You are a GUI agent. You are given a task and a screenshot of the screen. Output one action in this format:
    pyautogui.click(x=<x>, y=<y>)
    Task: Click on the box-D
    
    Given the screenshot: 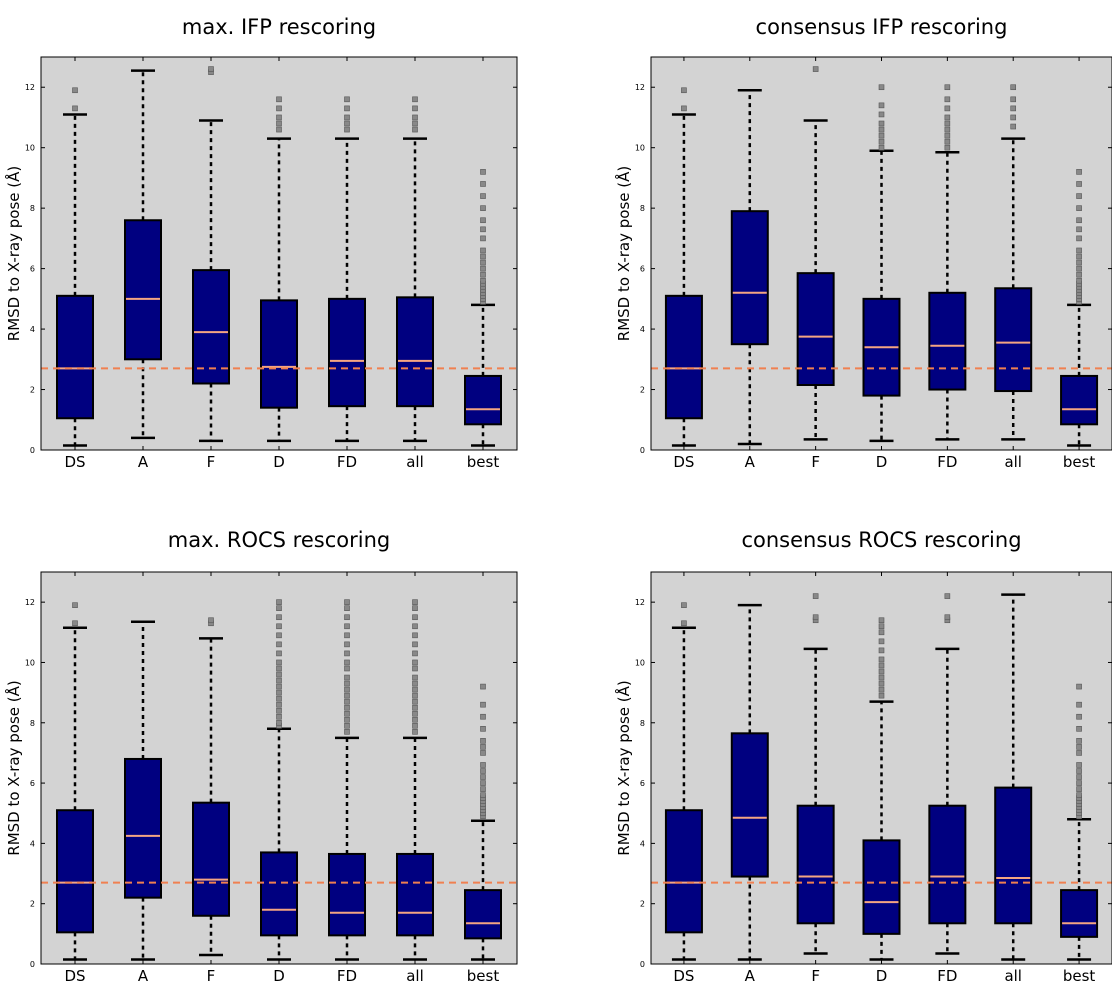 What is the action you would take?
    pyautogui.click(x=881, y=789)
    